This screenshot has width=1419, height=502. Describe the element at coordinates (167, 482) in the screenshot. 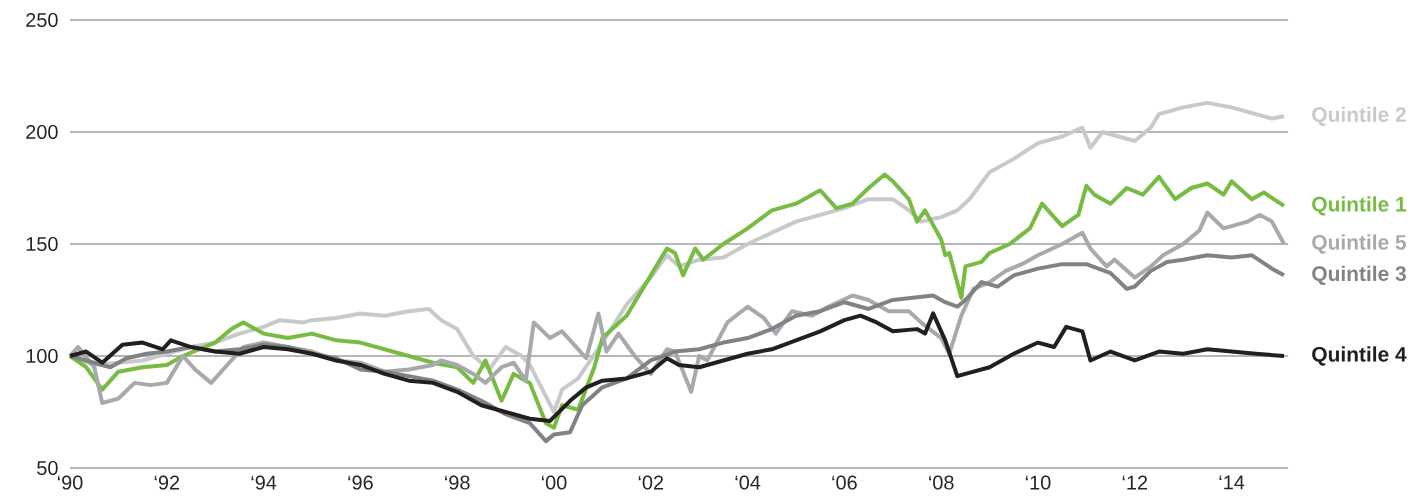

I see `x-tick-label: ‘92` at that location.